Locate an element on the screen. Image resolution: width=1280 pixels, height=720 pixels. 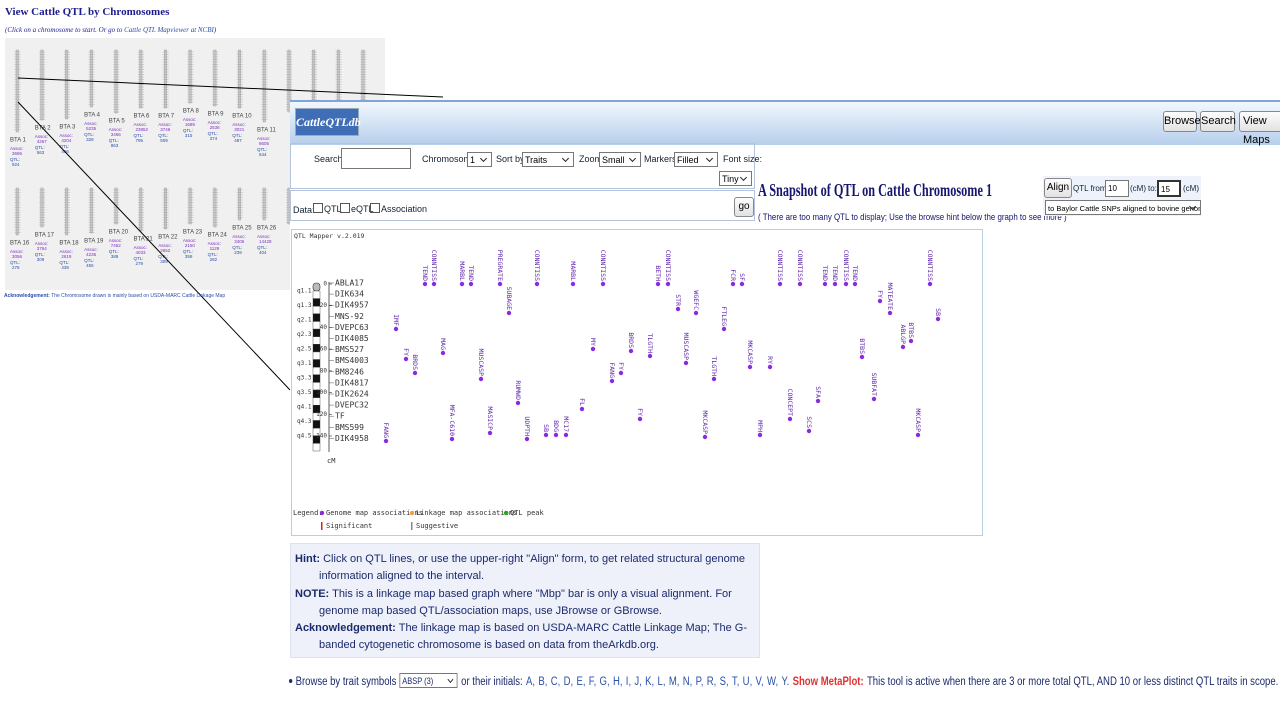
qtl-label: SCS is located at coordinates (809, 422).